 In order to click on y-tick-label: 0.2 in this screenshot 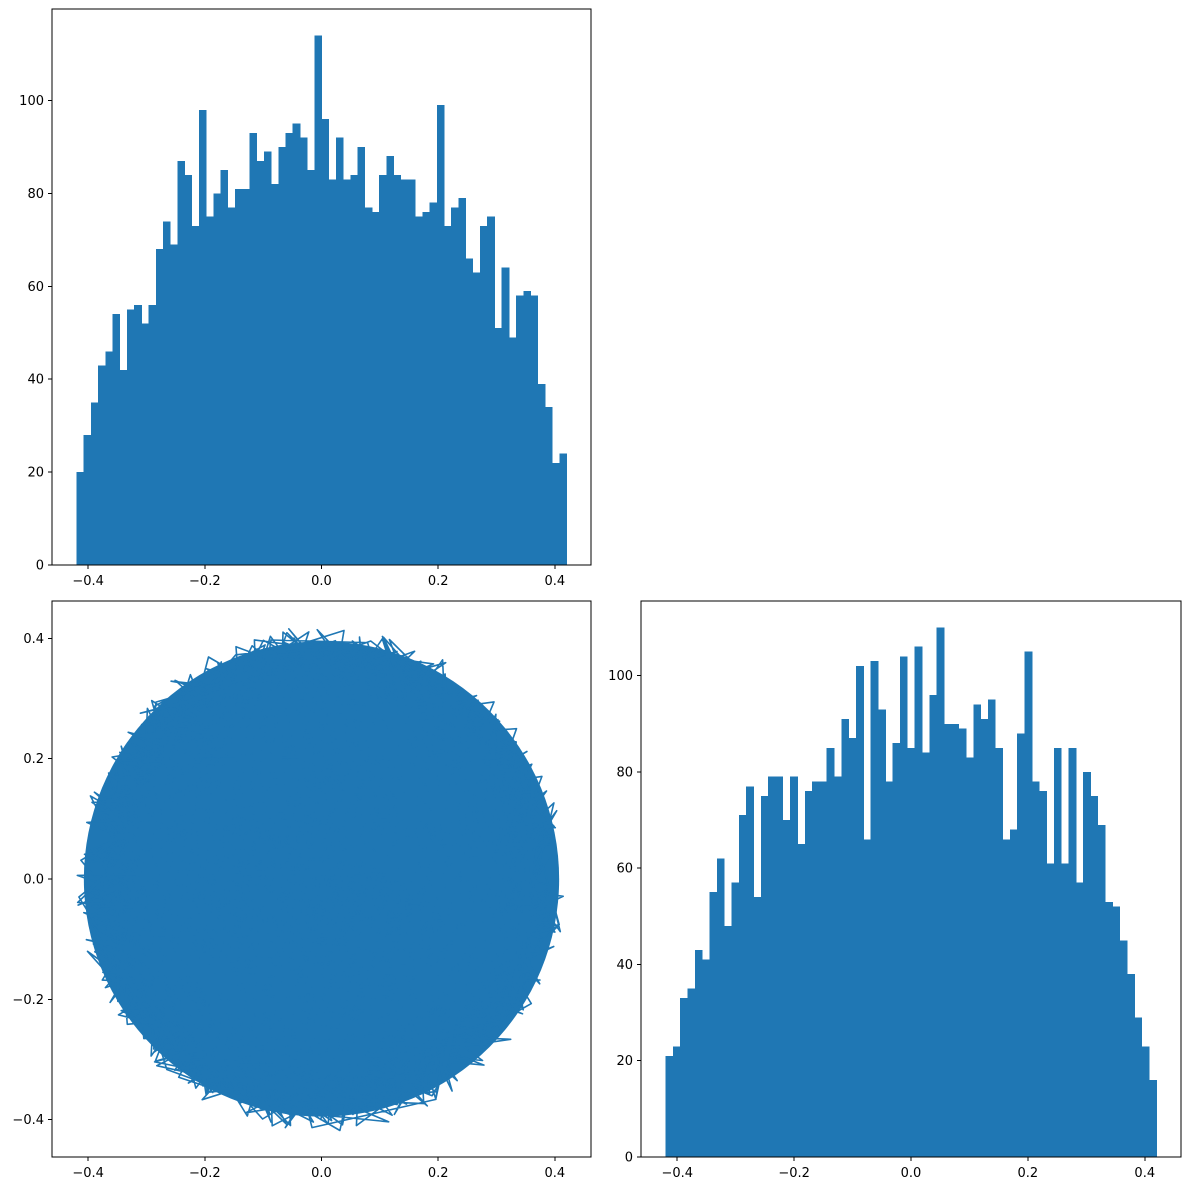, I will do `click(33, 759)`.